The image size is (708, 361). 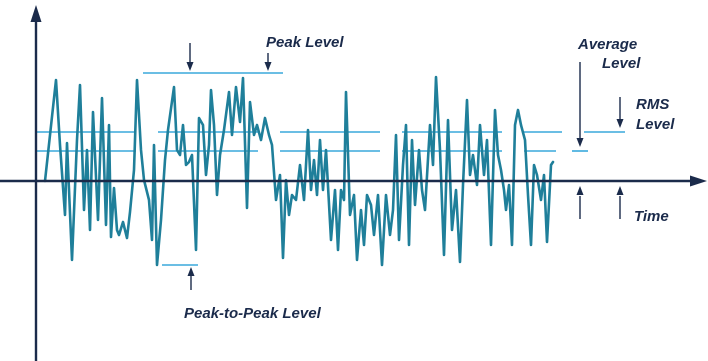 What do you see at coordinates (621, 63) in the screenshot?
I see `average-level-label-line2: Level` at bounding box center [621, 63].